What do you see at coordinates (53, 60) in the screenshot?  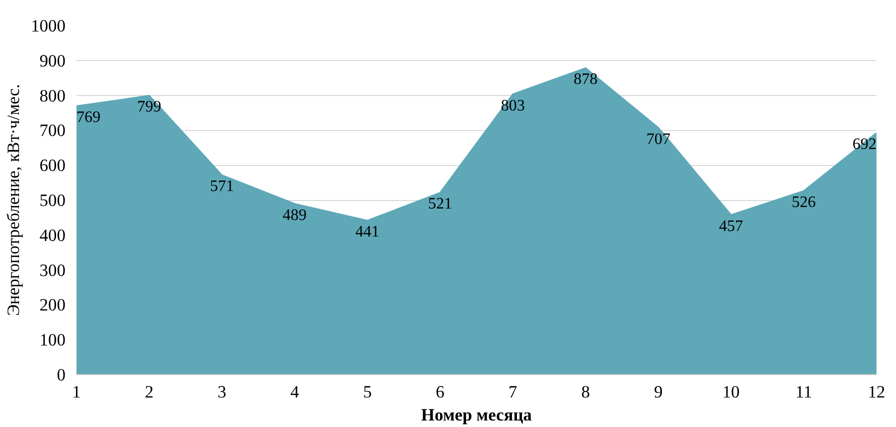 I see `y-tick-label: 900` at bounding box center [53, 60].